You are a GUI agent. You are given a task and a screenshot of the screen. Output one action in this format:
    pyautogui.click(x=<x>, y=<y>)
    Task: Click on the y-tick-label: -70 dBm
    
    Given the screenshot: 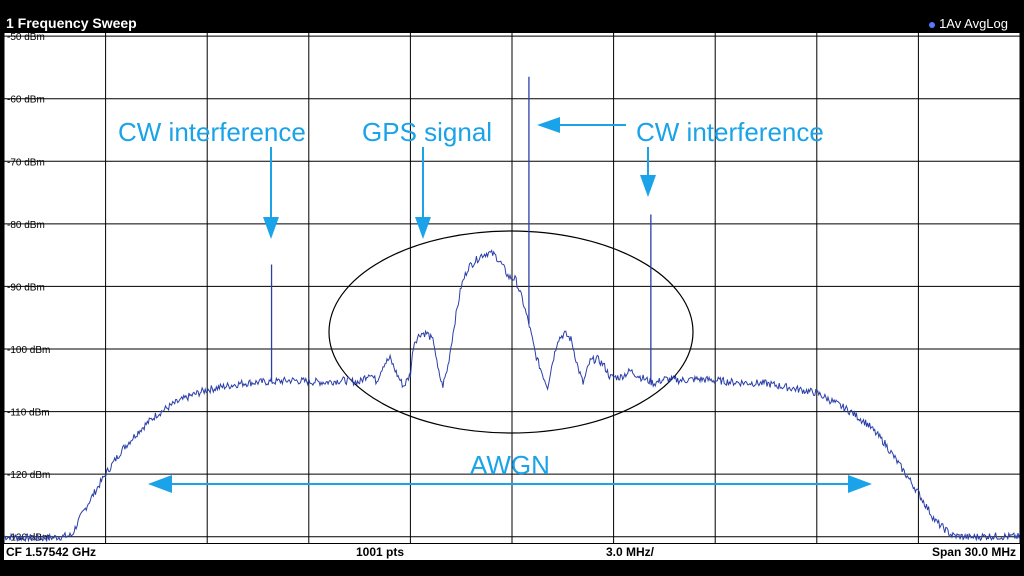 What is the action you would take?
    pyautogui.click(x=26, y=162)
    